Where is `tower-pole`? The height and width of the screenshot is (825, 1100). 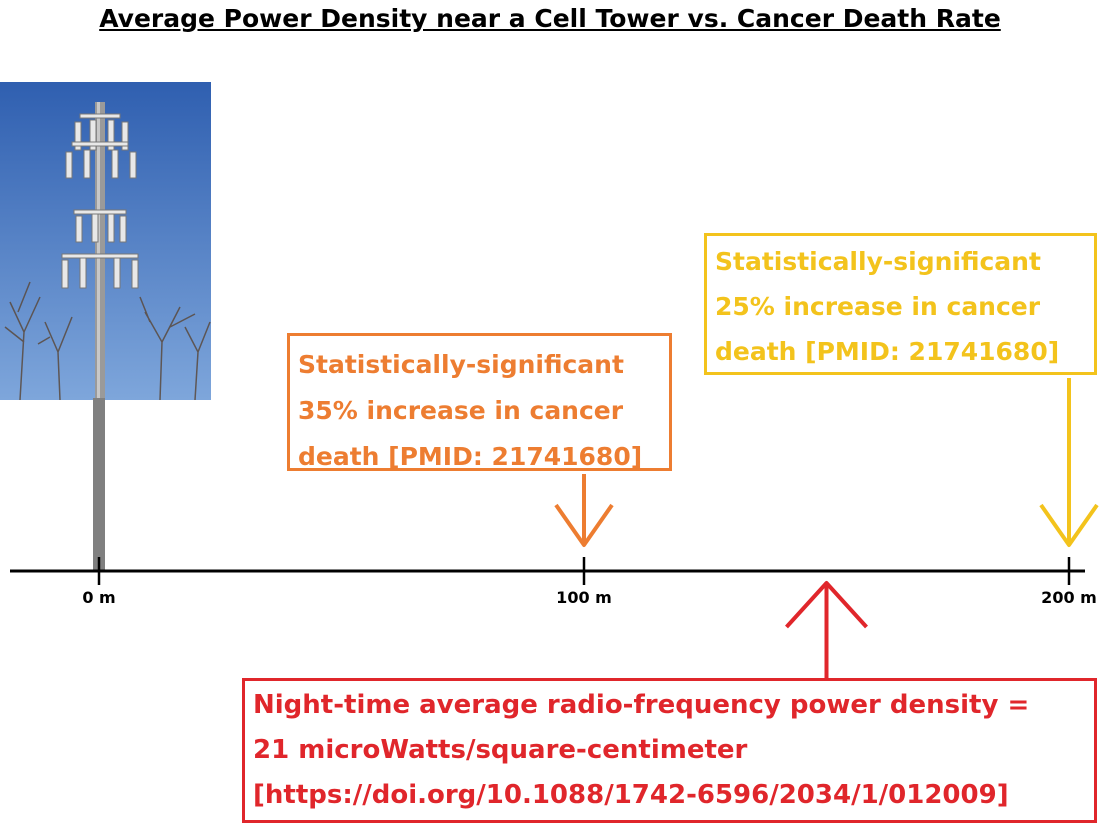
tower-pole is located at coordinates (99, 484).